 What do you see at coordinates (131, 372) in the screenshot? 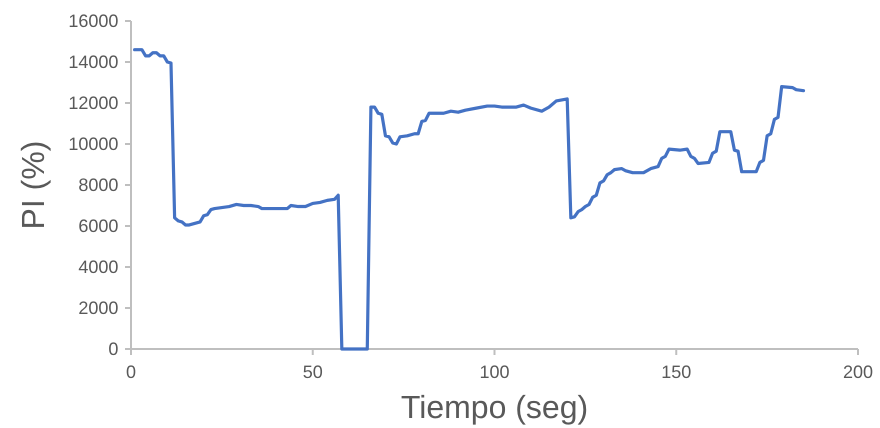
I see `x-tick-label: 0` at bounding box center [131, 372].